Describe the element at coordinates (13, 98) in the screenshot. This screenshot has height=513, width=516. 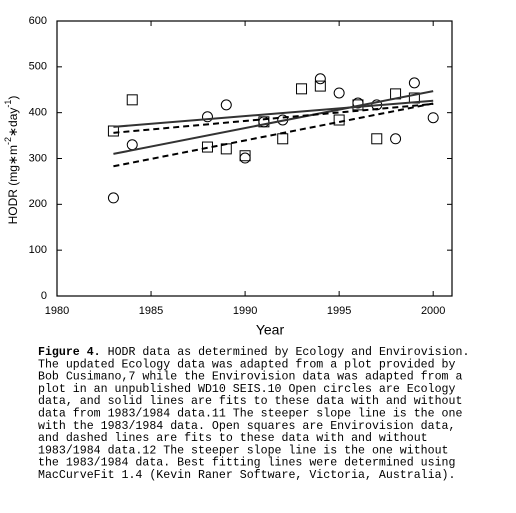
I see `y-axis-label-part: )` at that location.